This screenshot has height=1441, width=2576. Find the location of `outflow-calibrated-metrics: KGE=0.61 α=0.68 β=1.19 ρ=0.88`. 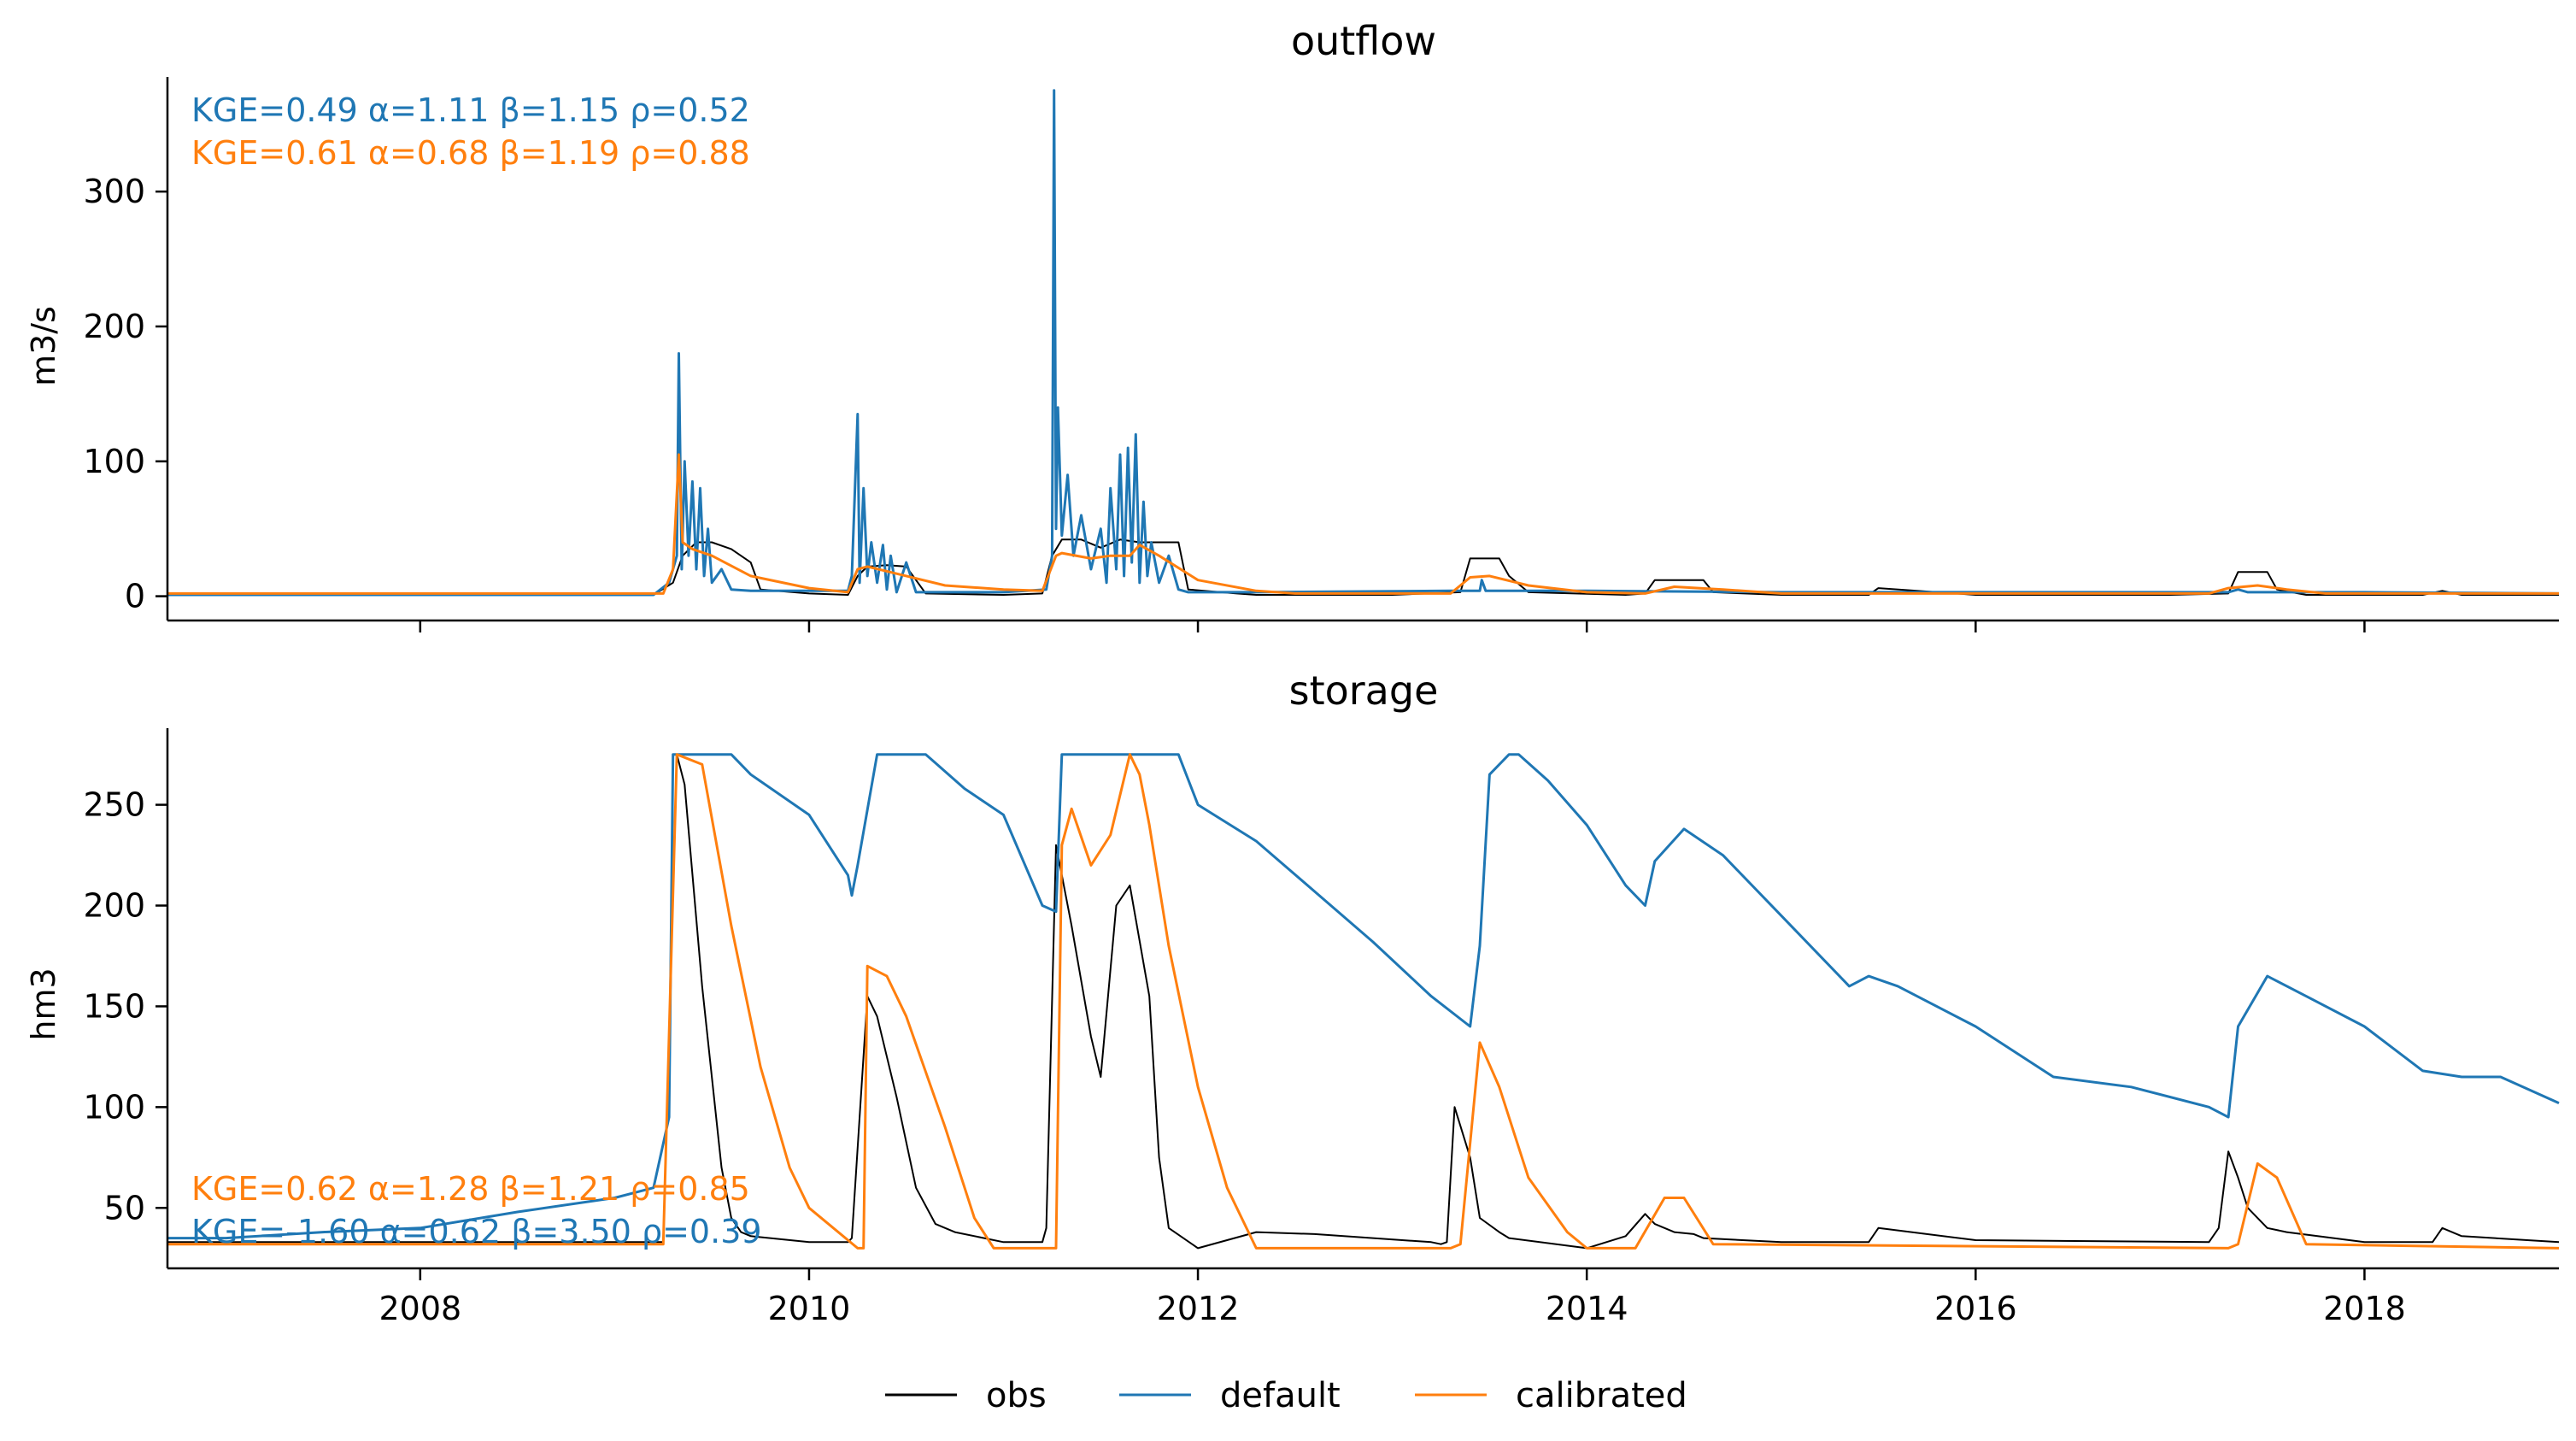

outflow-calibrated-metrics: KGE=0.61 α=0.68 β=1.19 ρ=0.88 is located at coordinates (470, 153).